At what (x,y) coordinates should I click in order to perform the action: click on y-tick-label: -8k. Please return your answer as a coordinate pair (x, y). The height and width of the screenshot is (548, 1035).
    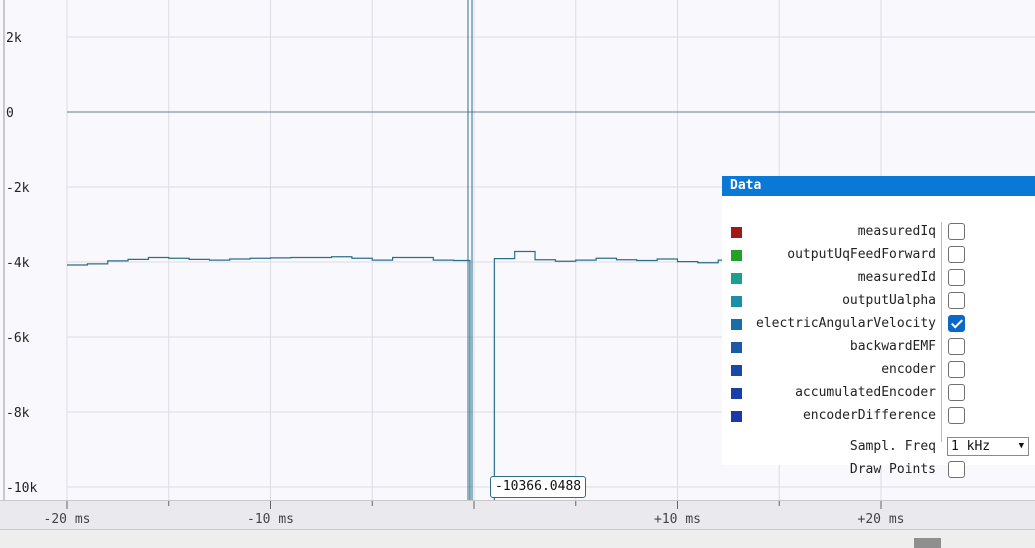
    Looking at the image, I should click on (18, 413).